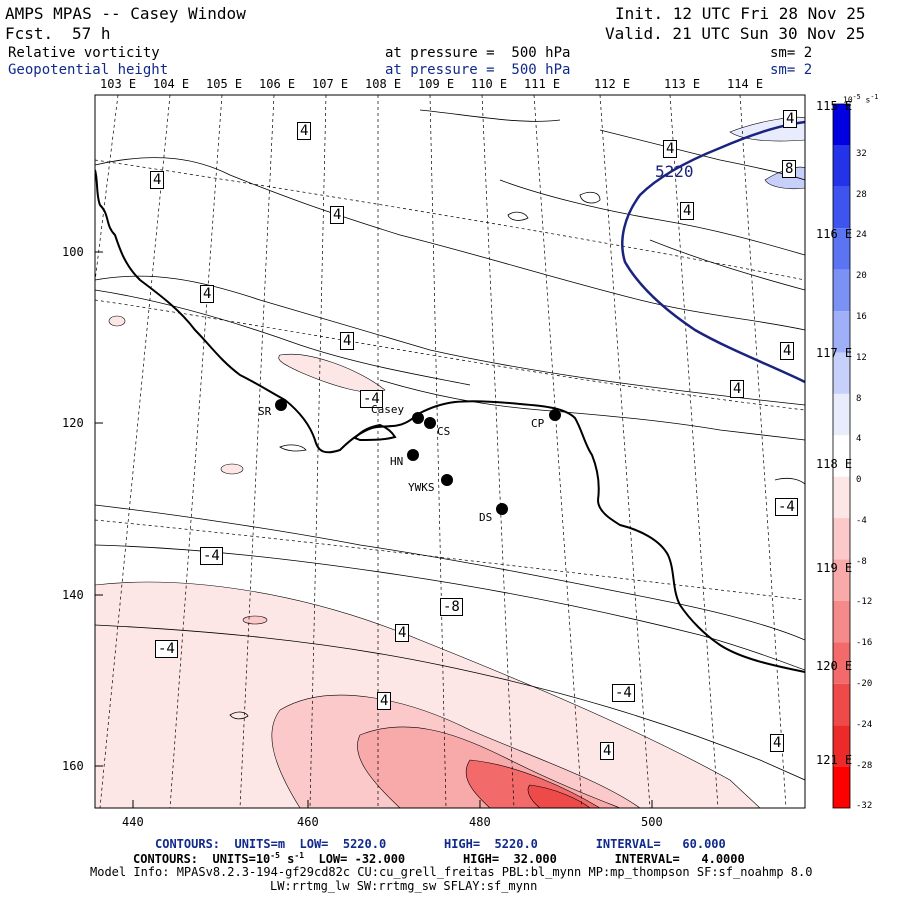  Describe the element at coordinates (88, 70) in the screenshot. I see `field2-name: Geopotential height` at that location.